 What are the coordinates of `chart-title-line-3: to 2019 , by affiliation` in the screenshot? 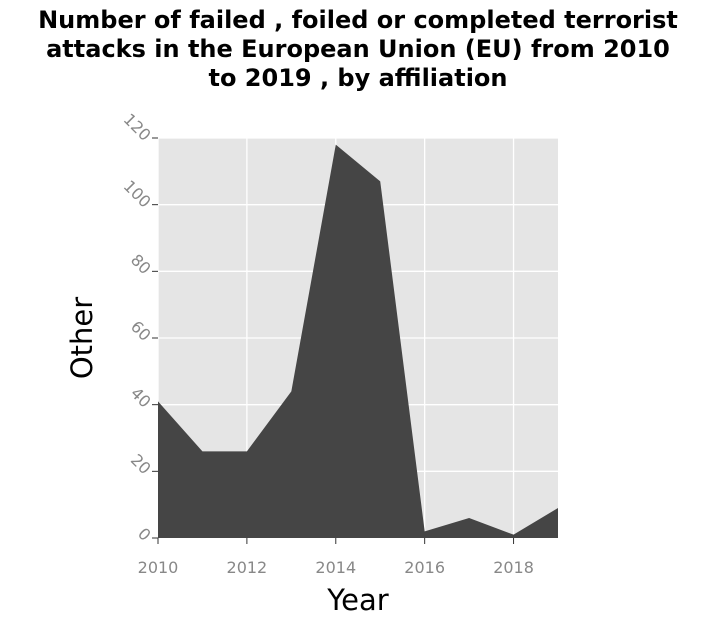 It's located at (358, 78).